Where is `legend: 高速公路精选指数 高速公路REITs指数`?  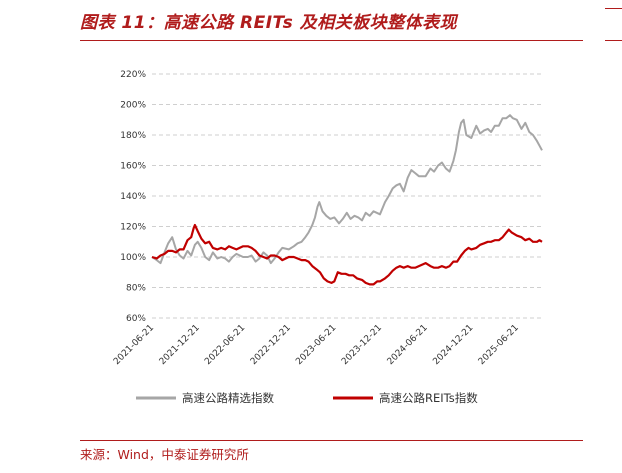 legend: 高速公路精选指数 高速公路REITs指数 is located at coordinates (307, 398).